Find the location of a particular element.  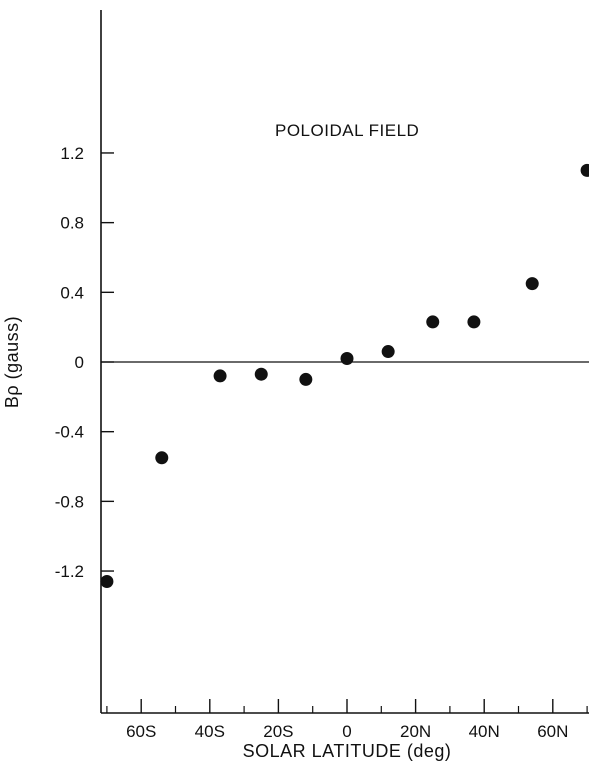

x-tick-label: 20N is located at coordinates (415, 731).